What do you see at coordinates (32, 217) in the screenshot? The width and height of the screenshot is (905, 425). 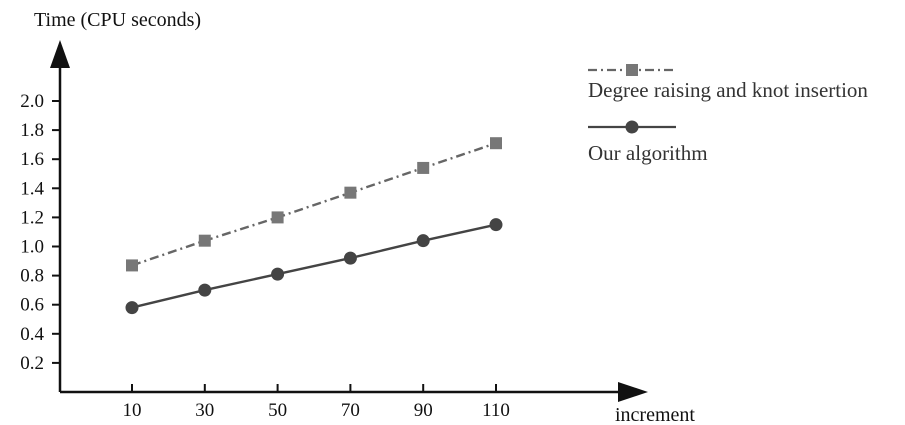 I see `y-tick-label: 1.2` at bounding box center [32, 217].